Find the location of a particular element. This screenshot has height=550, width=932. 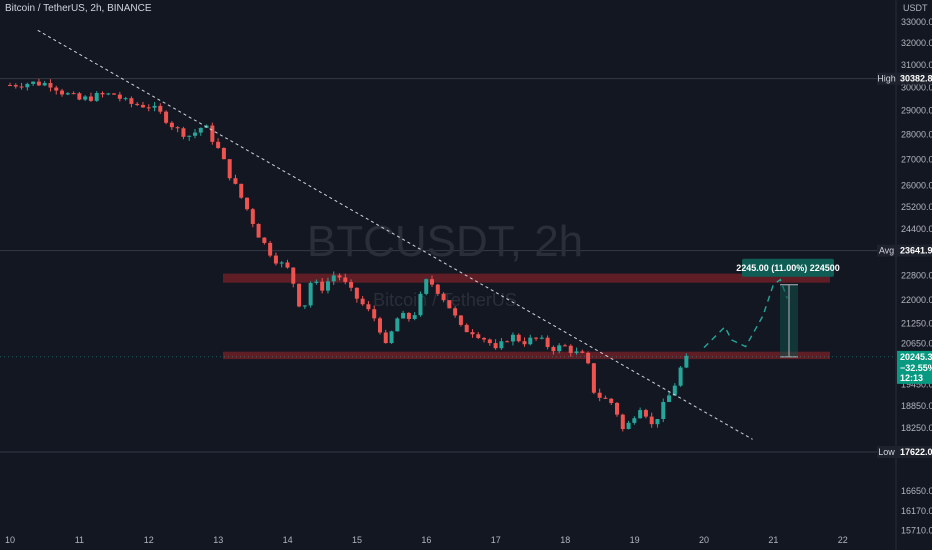

price-tag-name: Low is located at coordinates (886, 452).